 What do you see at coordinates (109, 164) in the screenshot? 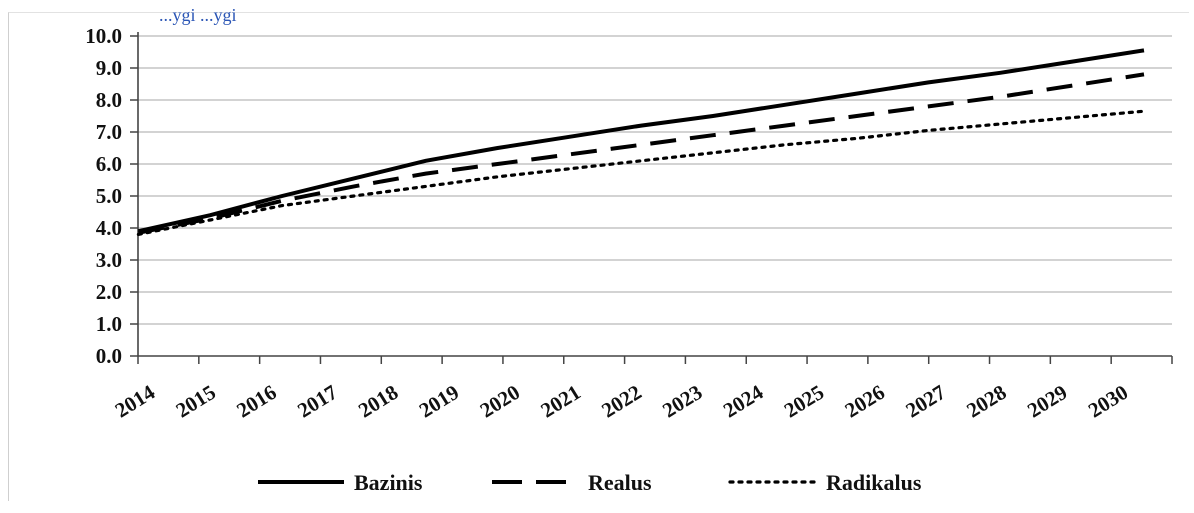
I see `y-tick-label: 6.0` at bounding box center [109, 164].